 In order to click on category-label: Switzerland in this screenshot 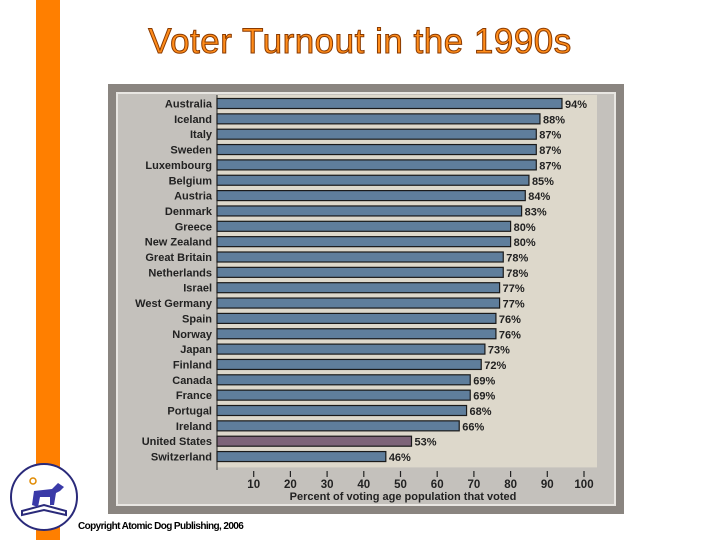, I will do `click(181, 458)`.